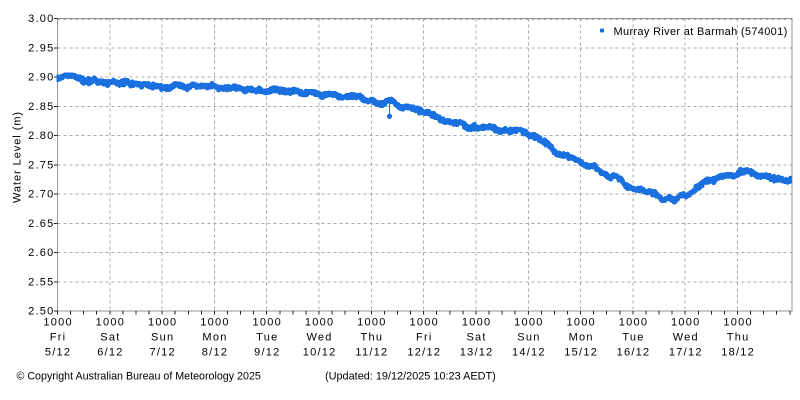 The width and height of the screenshot is (800, 400). Describe the element at coordinates (41, 165) in the screenshot. I see `svg-text: 2.75` at that location.